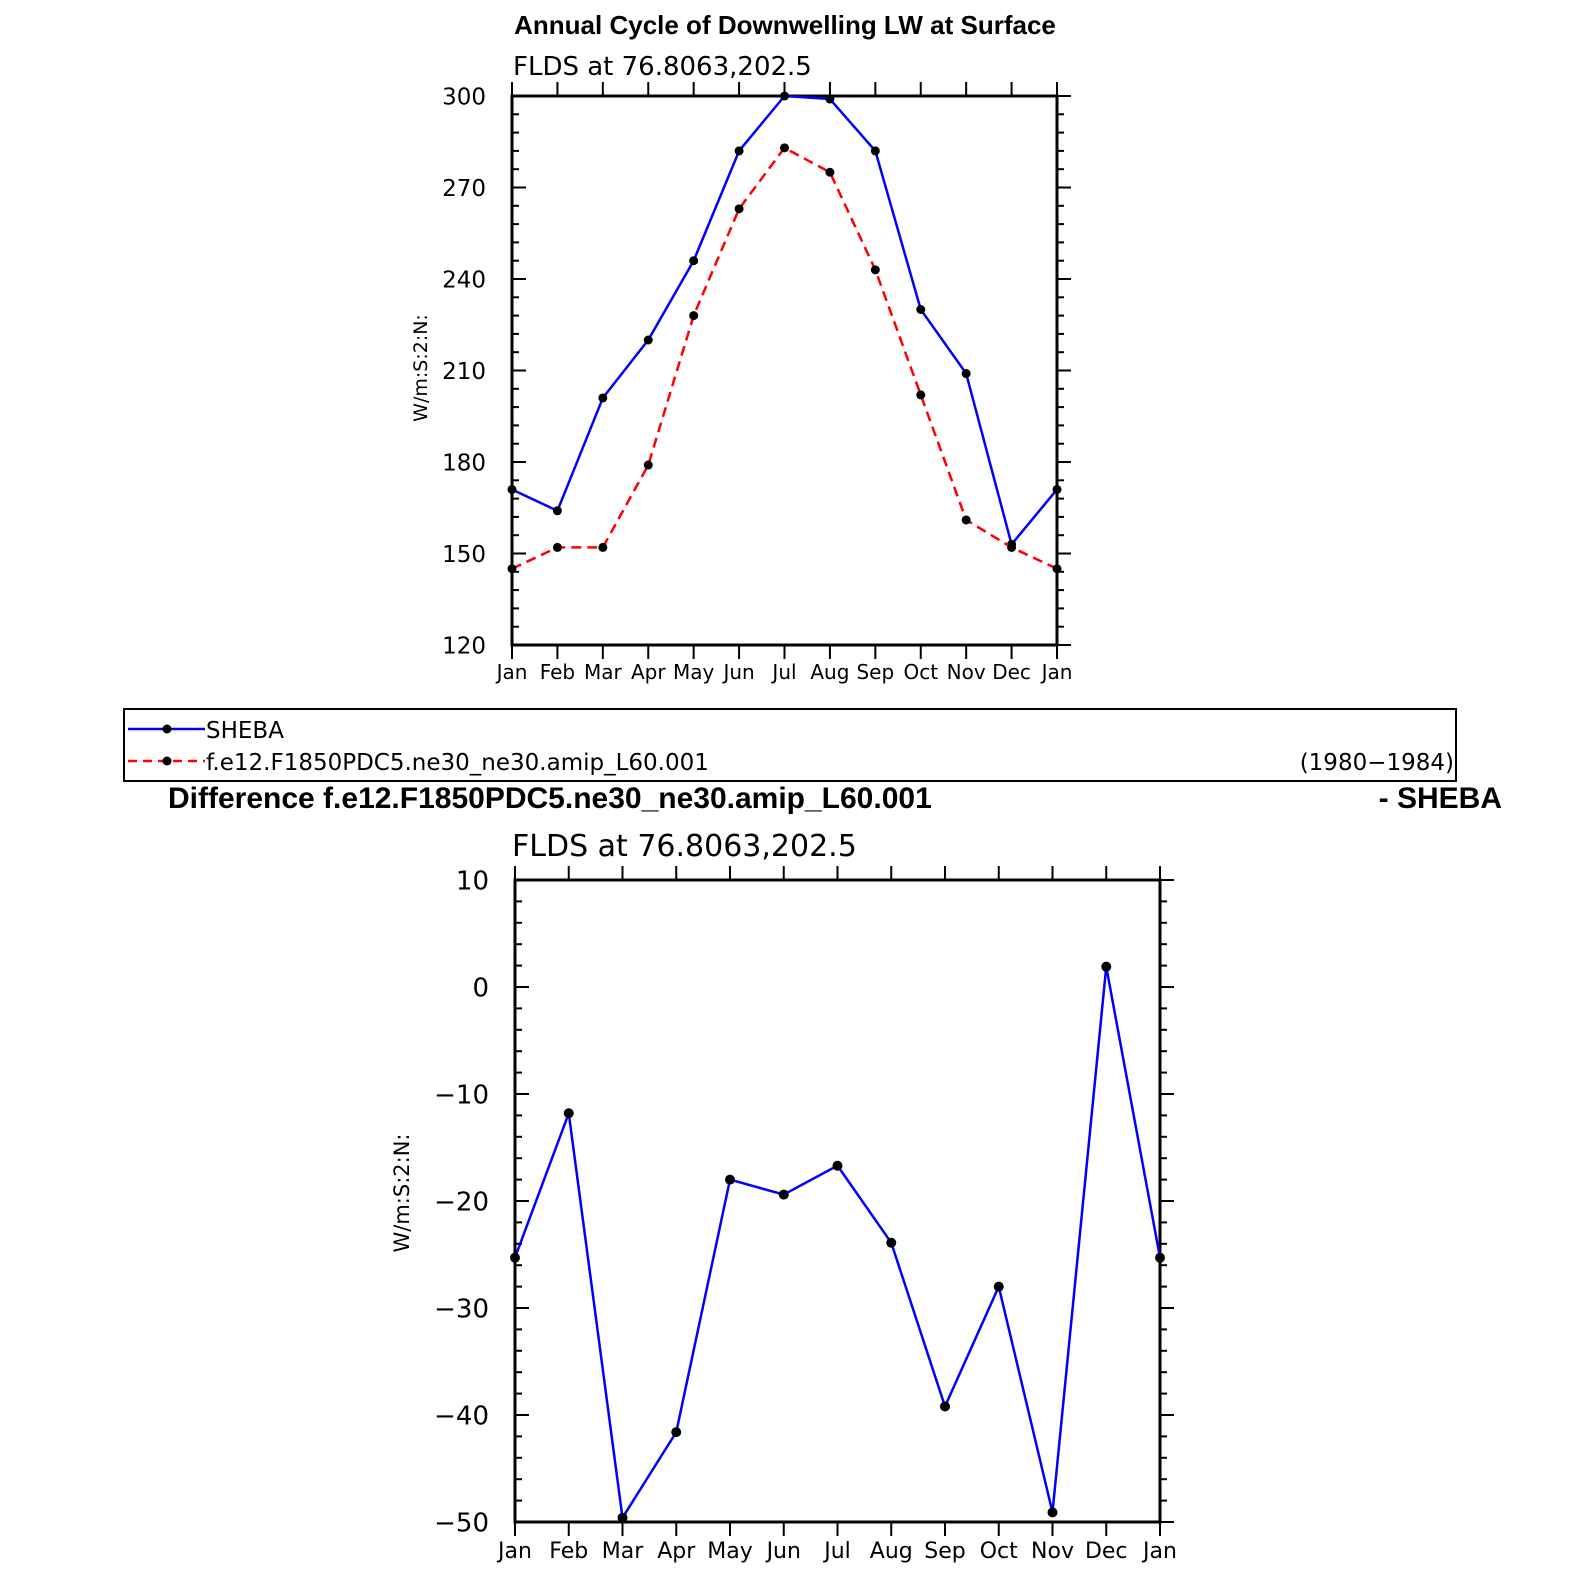  What do you see at coordinates (464, 280) in the screenshot?
I see `top-y-tick-label: 240` at bounding box center [464, 280].